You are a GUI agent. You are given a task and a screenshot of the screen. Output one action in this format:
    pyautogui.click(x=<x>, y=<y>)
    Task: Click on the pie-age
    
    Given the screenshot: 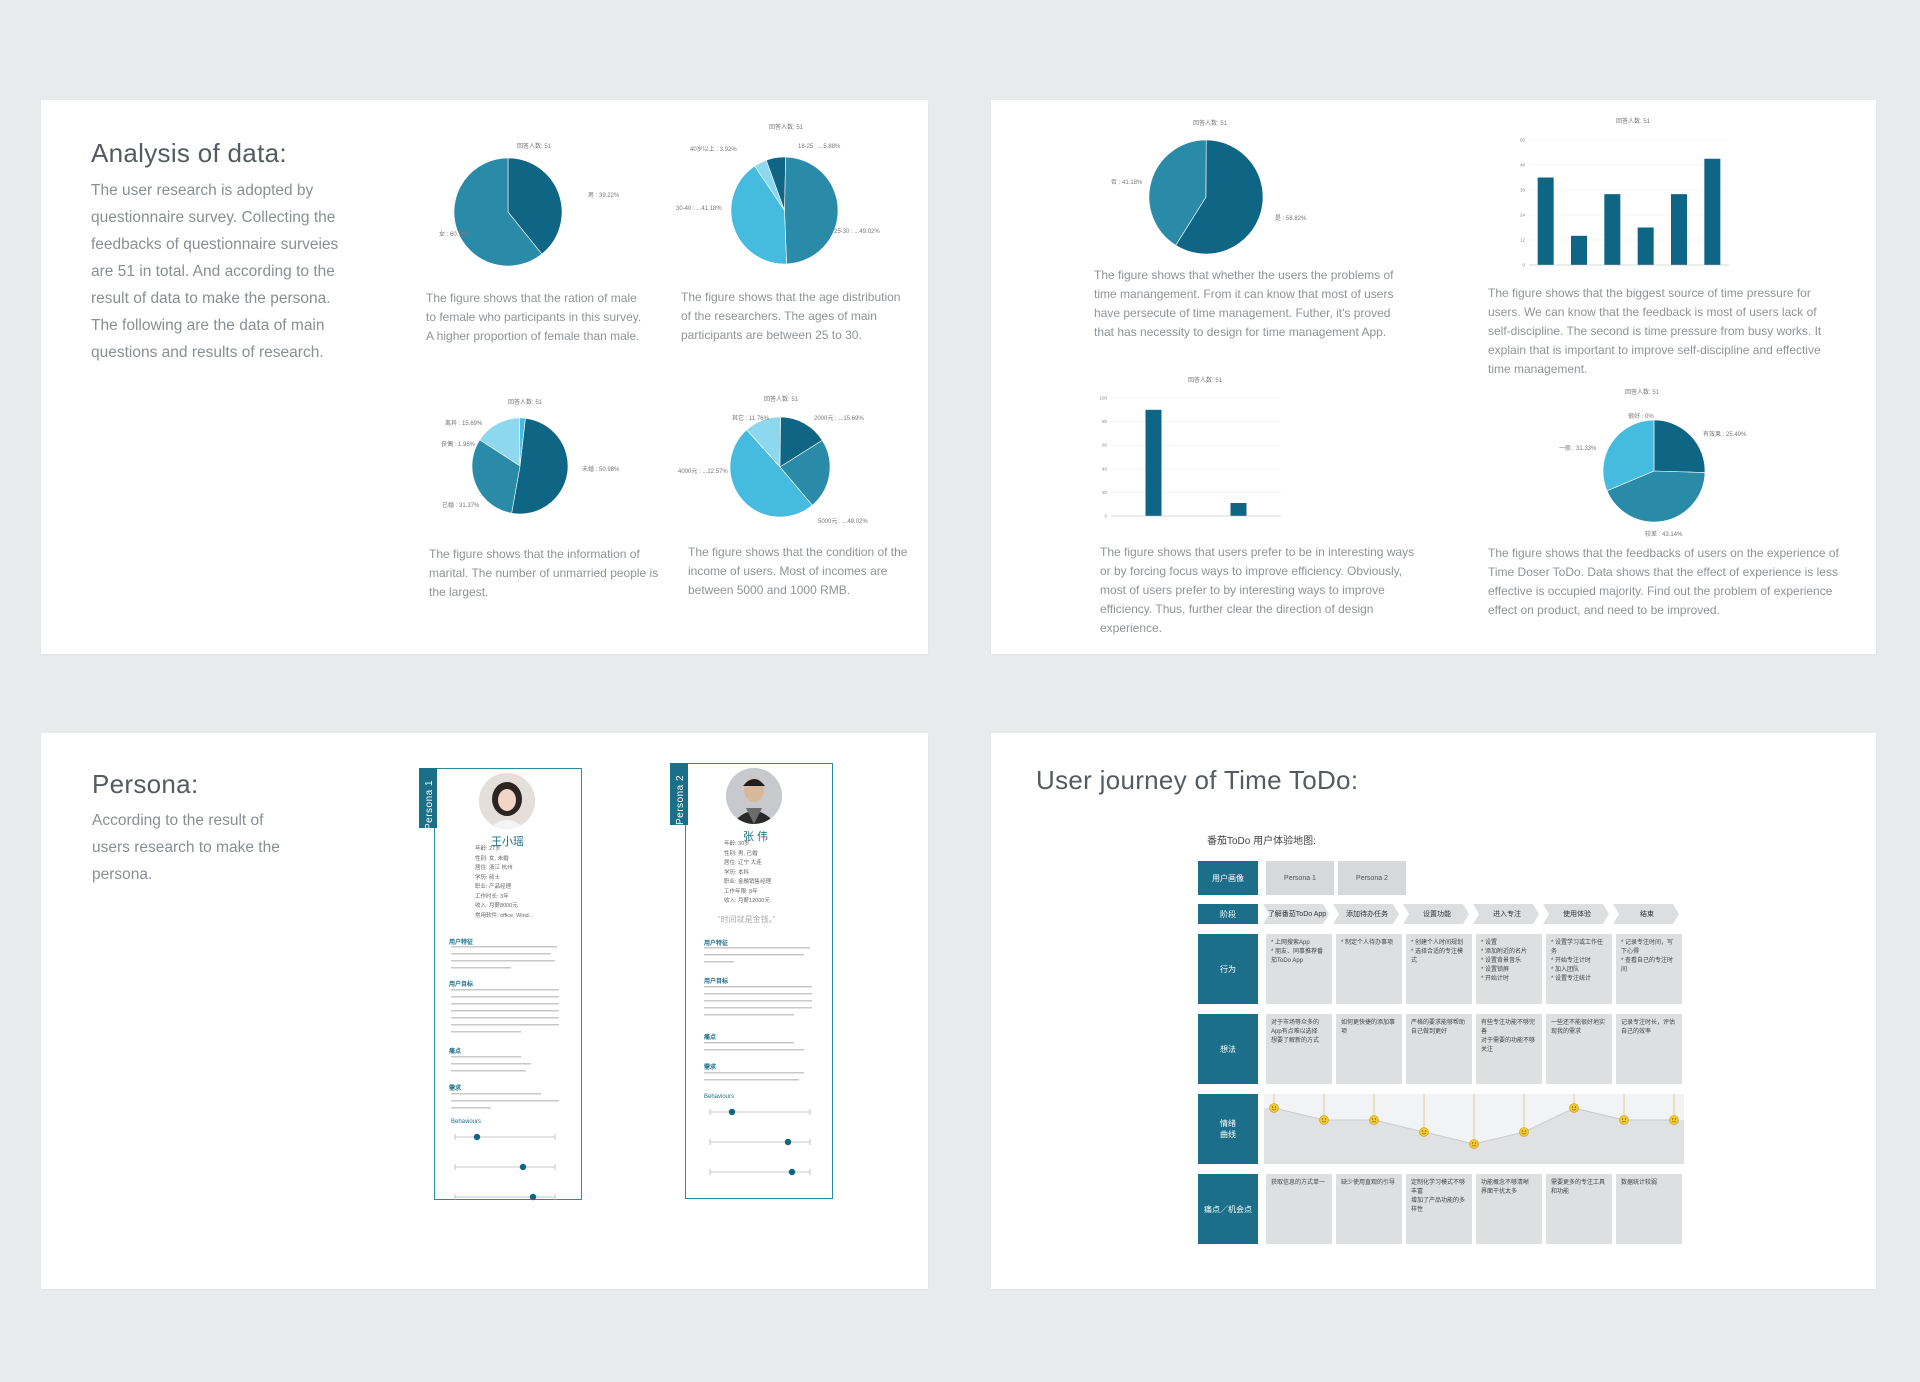 What is the action you would take?
    pyautogui.click(x=784, y=210)
    